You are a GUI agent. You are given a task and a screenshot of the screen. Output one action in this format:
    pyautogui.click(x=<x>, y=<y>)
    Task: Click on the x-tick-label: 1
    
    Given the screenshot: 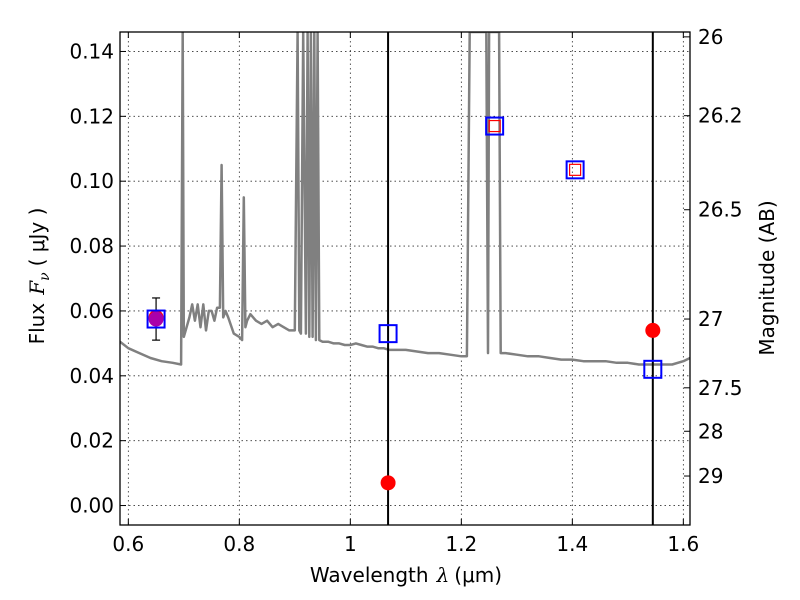 What is the action you would take?
    pyautogui.click(x=350, y=544)
    